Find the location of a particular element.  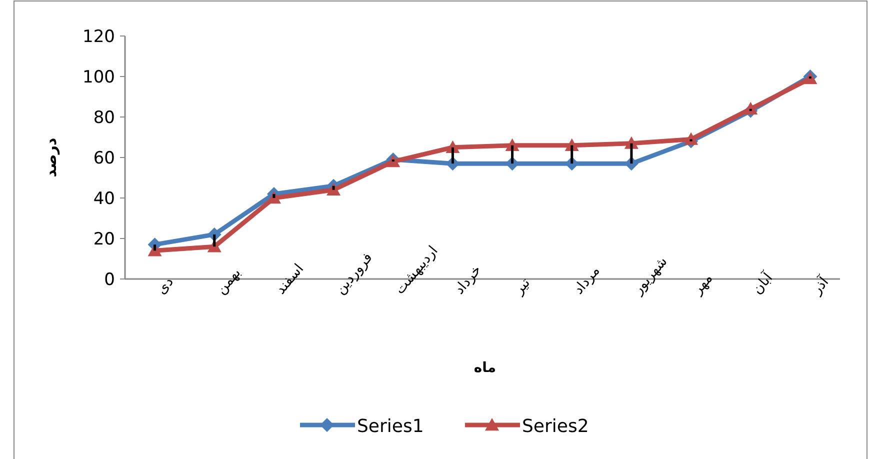

y-tick-label: 120 is located at coordinates (98, 37).